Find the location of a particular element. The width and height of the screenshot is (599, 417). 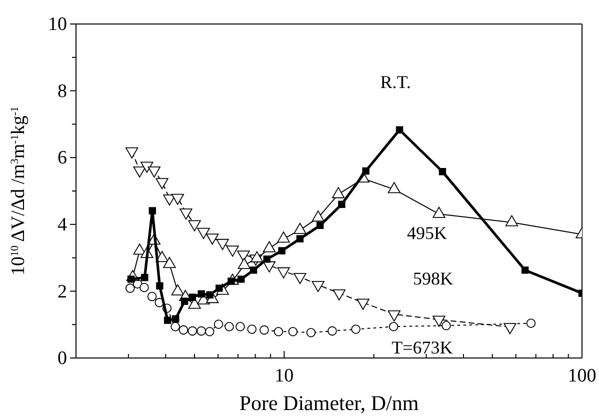

y-tick-label: 10 is located at coordinates (57, 25).